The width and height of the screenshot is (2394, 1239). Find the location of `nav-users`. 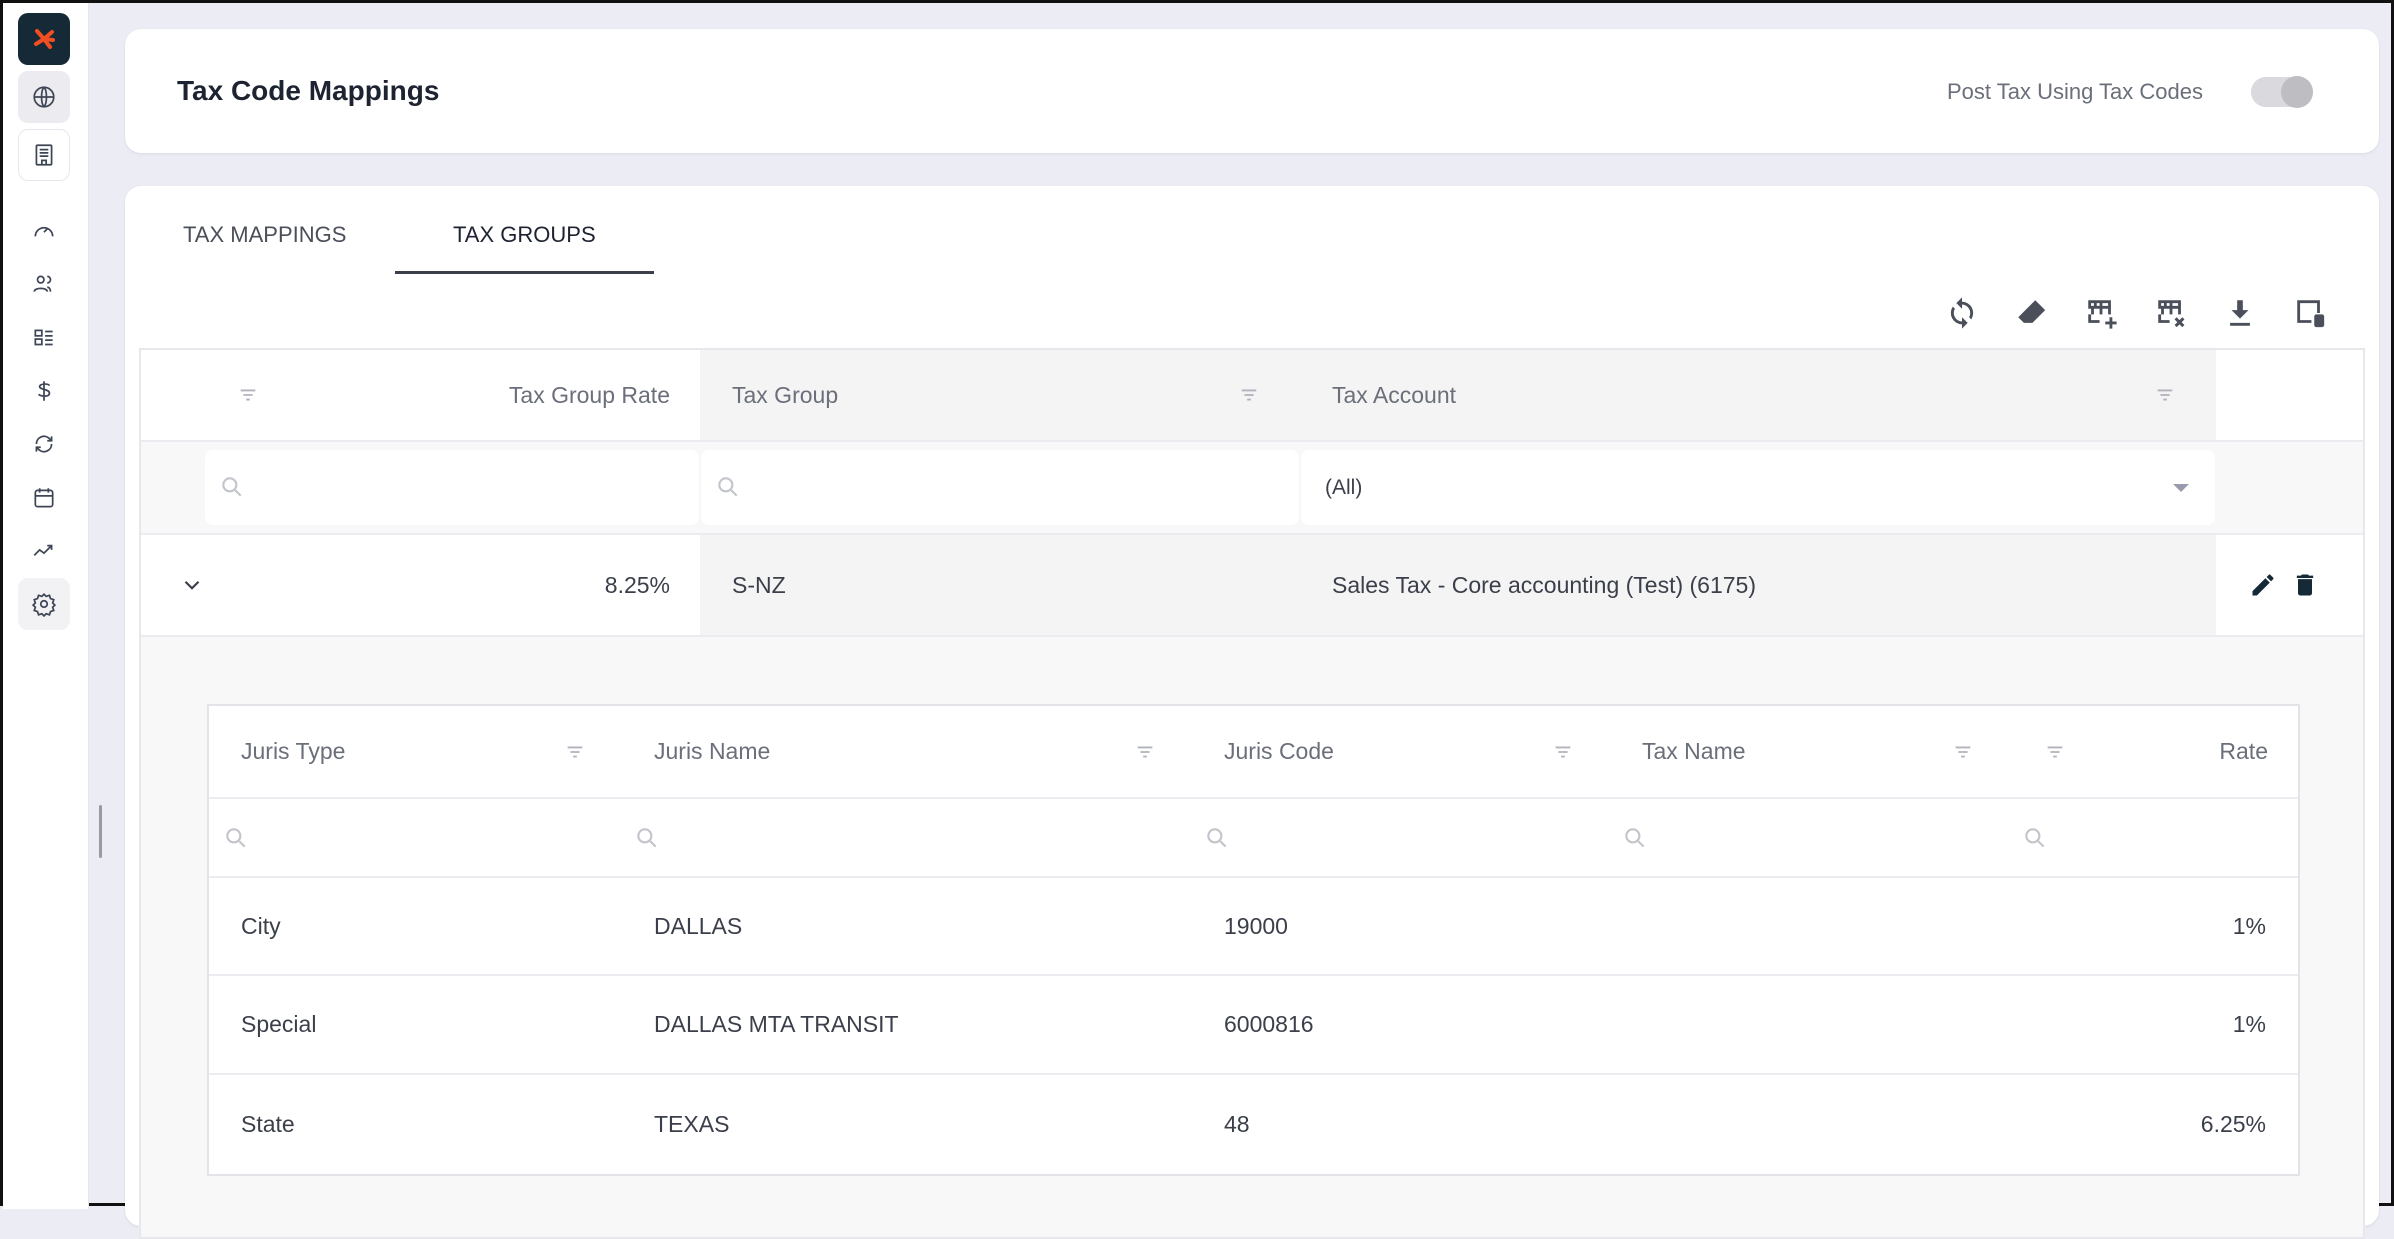

nav-users is located at coordinates (44, 284).